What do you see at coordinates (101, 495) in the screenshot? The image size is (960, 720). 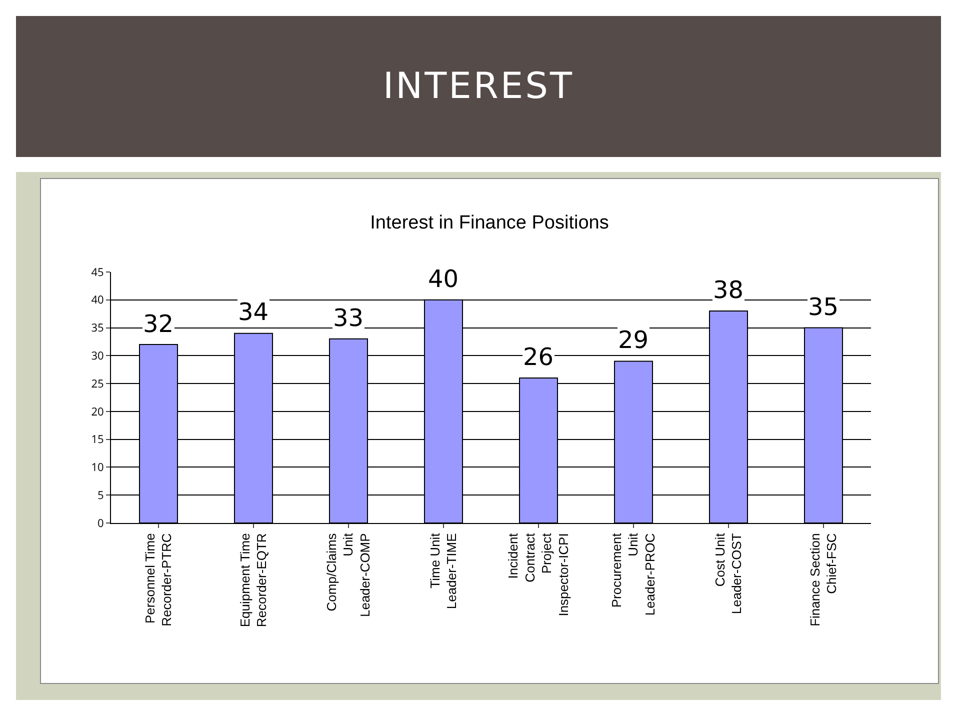 I see `y-tick-label: 5` at bounding box center [101, 495].